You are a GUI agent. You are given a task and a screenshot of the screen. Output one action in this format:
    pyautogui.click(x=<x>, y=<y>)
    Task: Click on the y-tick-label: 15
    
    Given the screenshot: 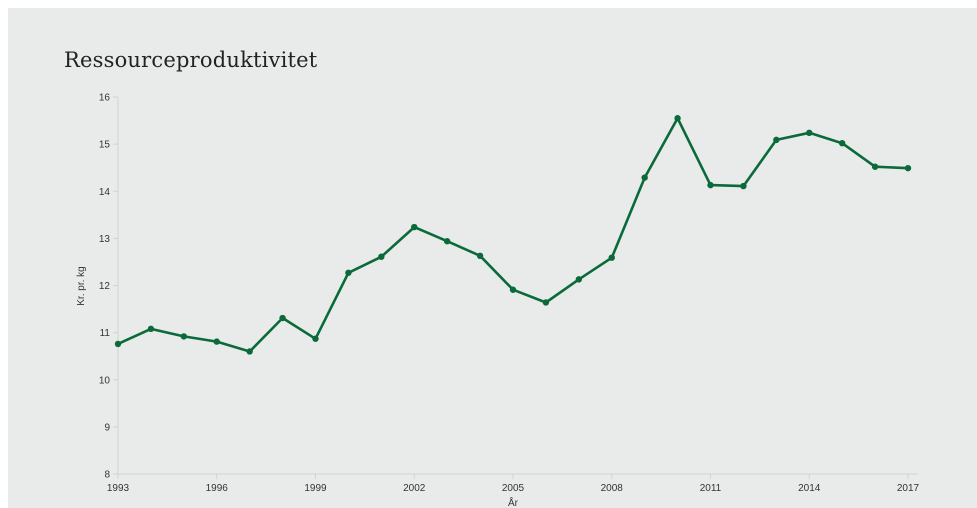 What is the action you would take?
    pyautogui.click(x=105, y=145)
    